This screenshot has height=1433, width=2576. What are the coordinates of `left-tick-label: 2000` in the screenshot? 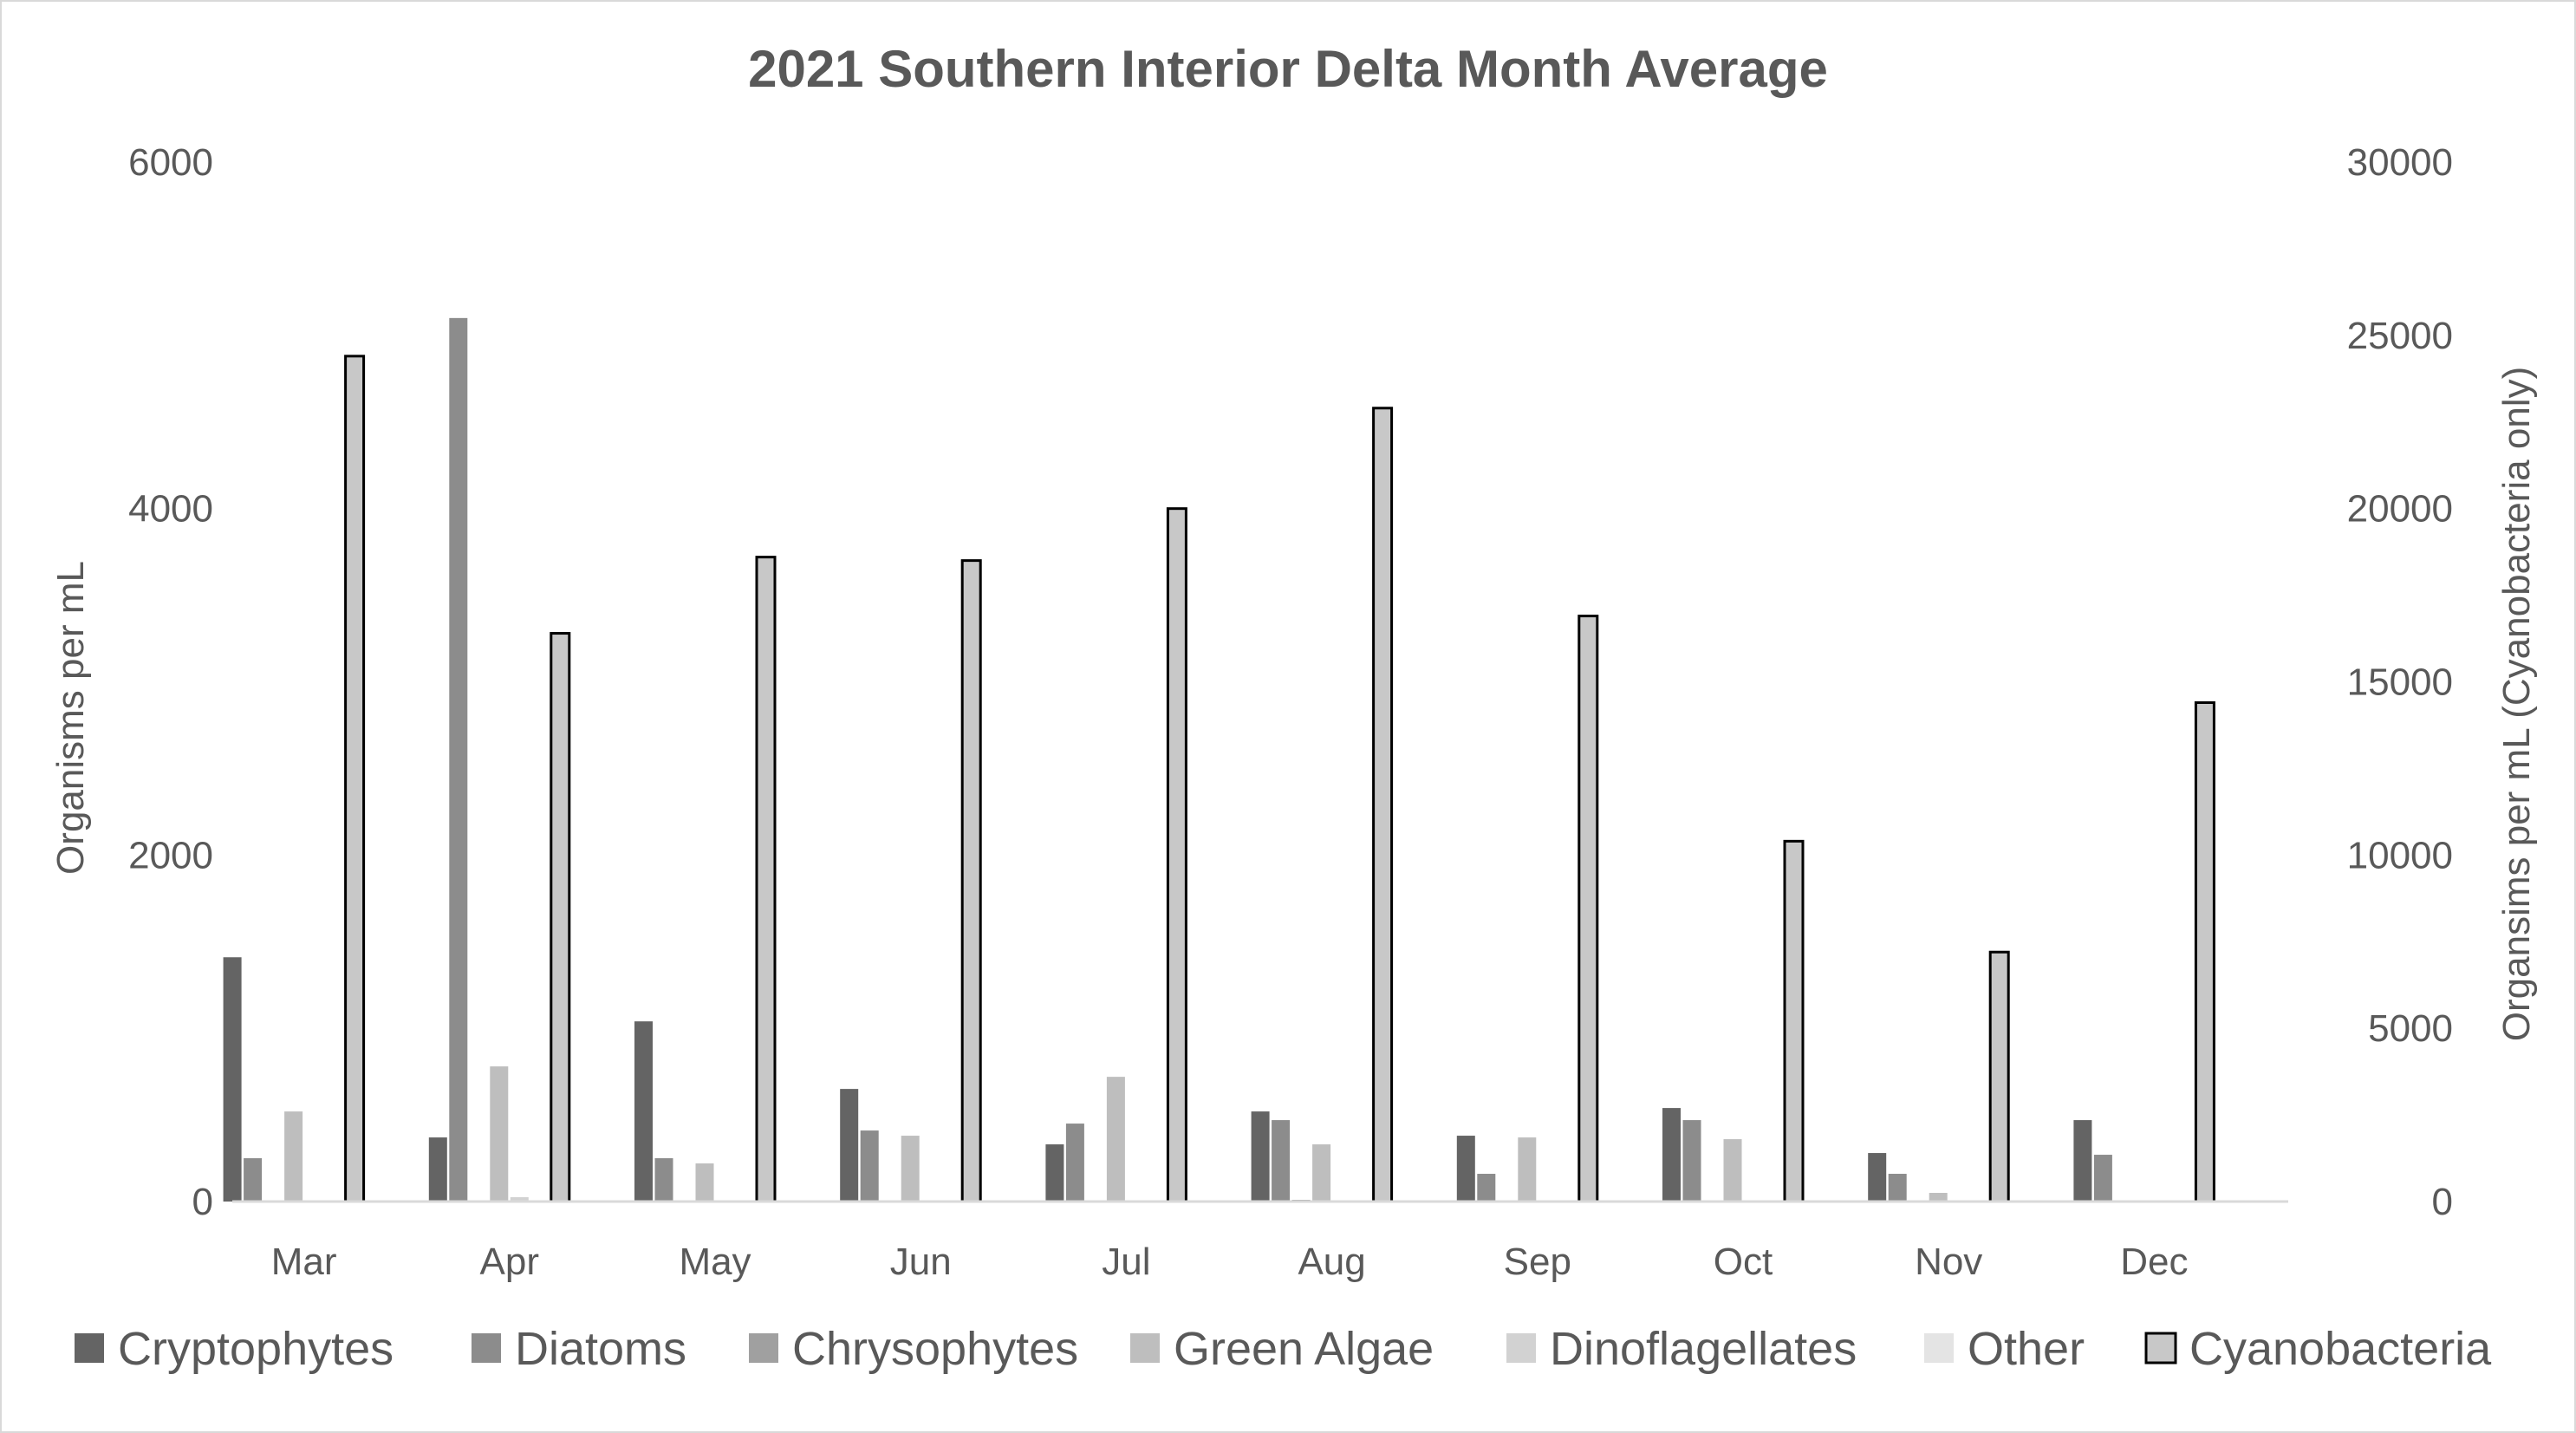 It's located at (170, 855).